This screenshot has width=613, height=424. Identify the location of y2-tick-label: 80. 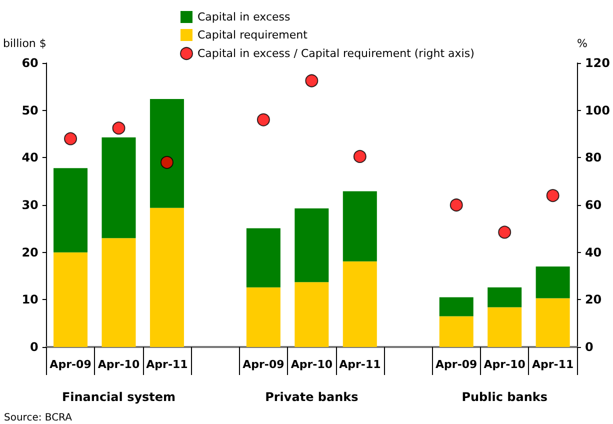
(593, 157).